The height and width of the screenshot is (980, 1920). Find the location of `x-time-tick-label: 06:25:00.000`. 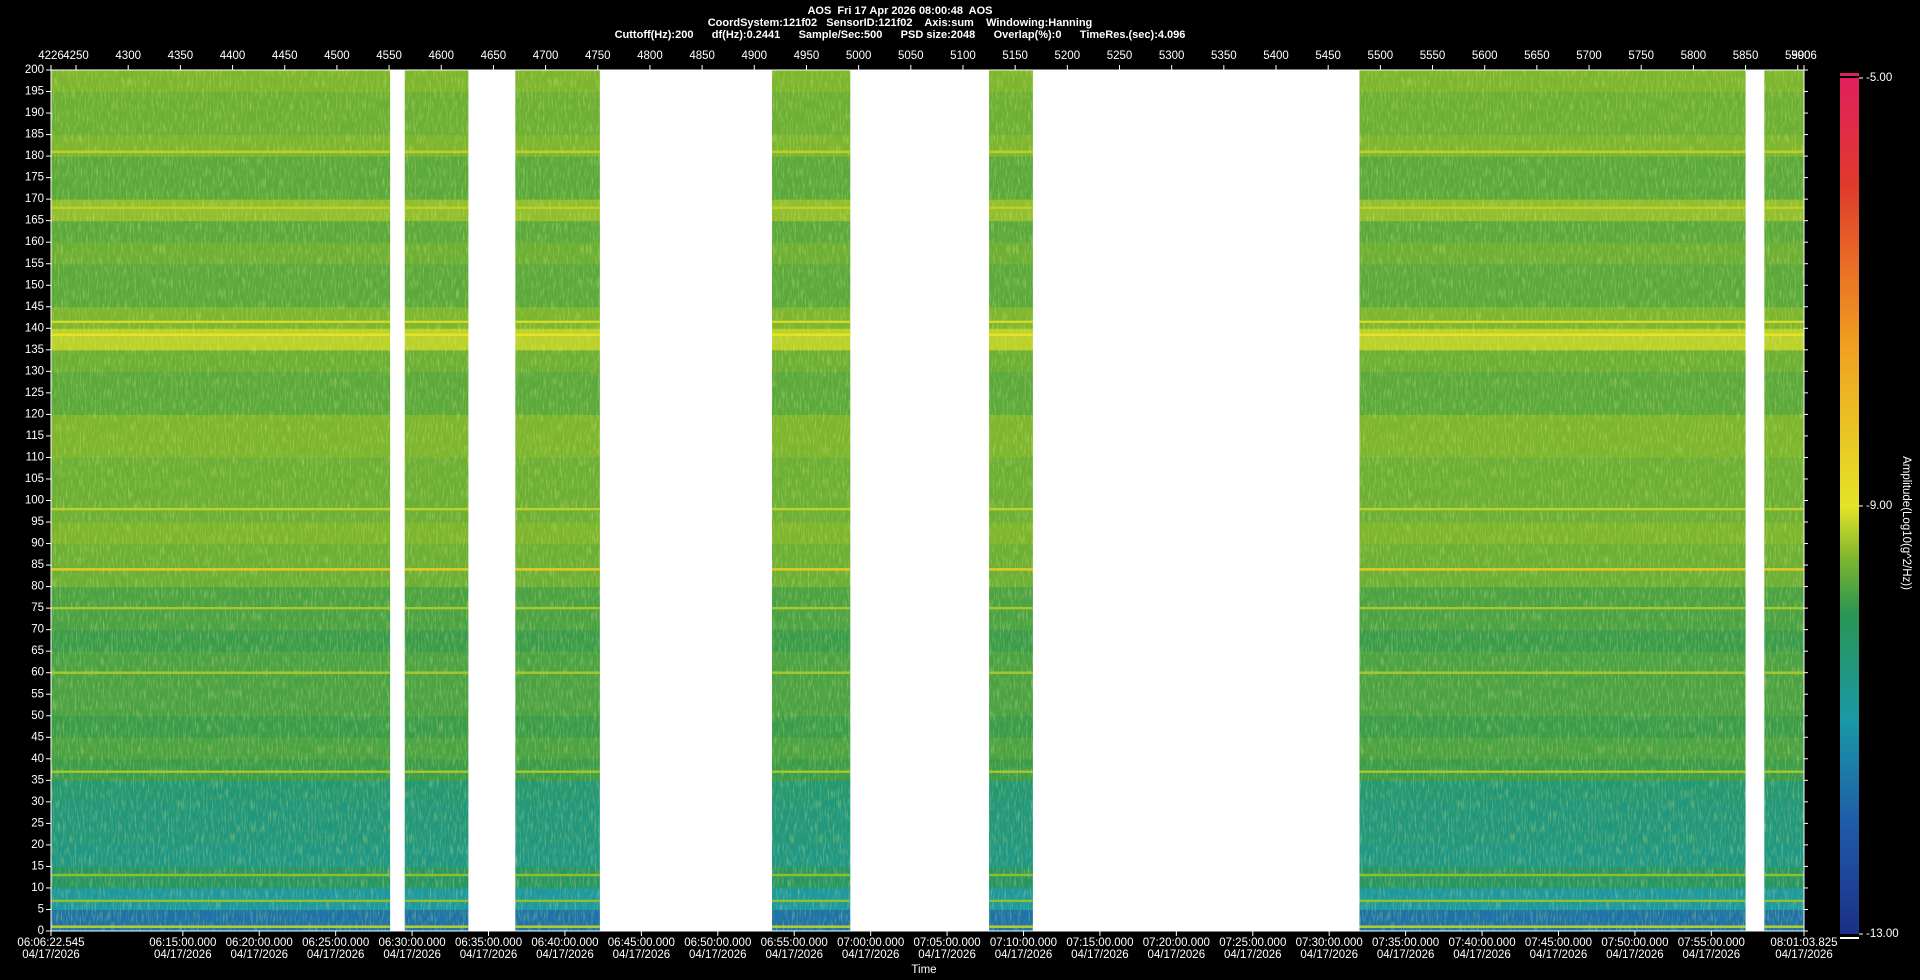

x-time-tick-label: 06:25:00.000 is located at coordinates (335, 943).